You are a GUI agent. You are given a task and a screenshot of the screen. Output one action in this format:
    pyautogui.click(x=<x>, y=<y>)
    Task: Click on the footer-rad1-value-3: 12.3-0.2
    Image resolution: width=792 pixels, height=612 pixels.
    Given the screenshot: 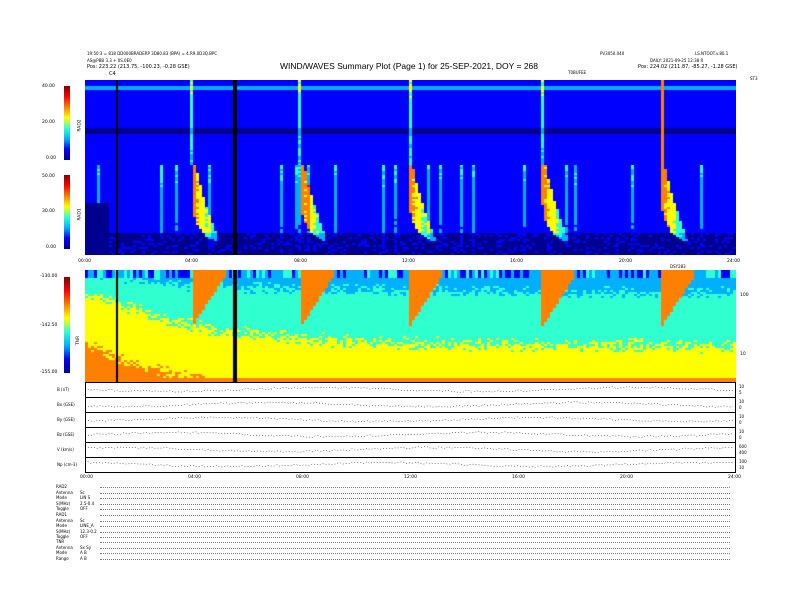 What is the action you would take?
    pyautogui.click(x=88, y=531)
    